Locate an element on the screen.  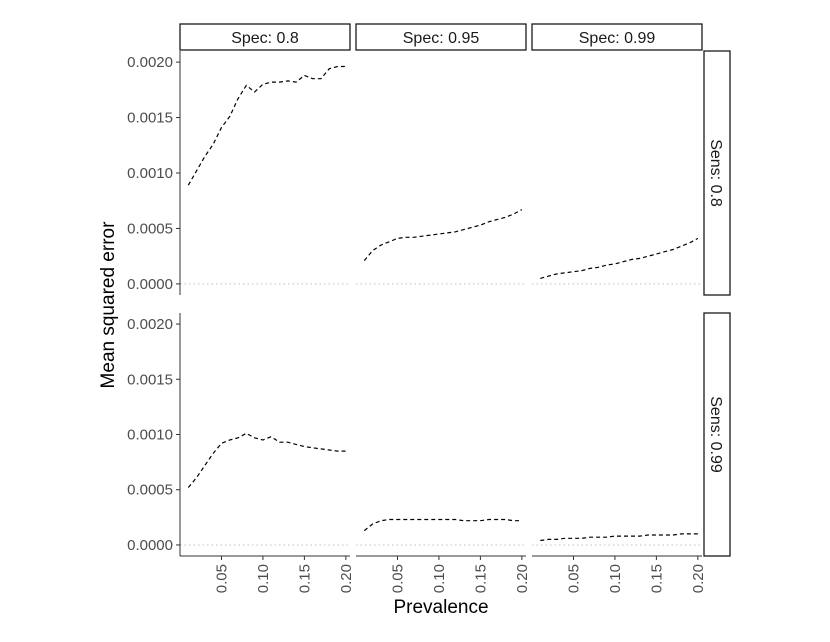
row-strips: Sens: 0.8 Sens: 0.99 is located at coordinates (717, 303).